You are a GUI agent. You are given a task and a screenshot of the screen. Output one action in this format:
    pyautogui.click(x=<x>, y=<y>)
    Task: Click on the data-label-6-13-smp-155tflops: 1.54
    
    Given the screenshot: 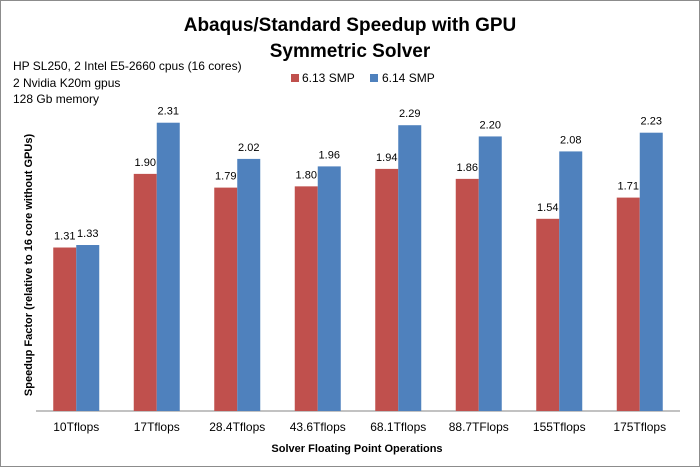 What is the action you would take?
    pyautogui.click(x=547, y=208)
    